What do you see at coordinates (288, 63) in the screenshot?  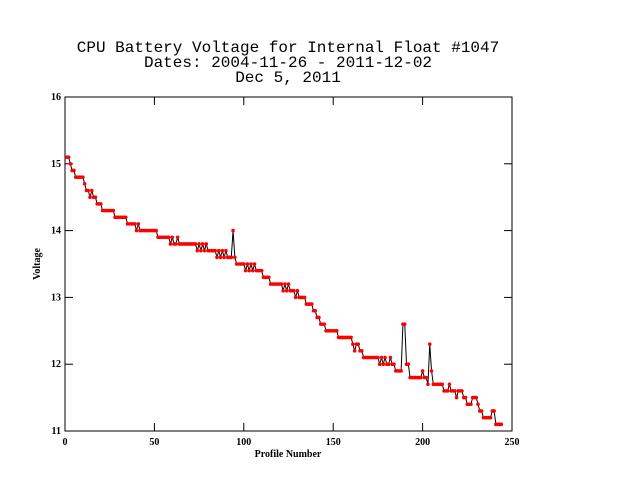 I see `chart-subtitle: Dates: 2004-11-26 - 2011-12-02` at bounding box center [288, 63].